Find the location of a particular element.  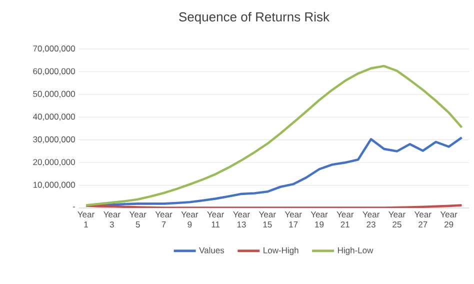

y-tick-label: 50,000,000 is located at coordinates (54, 94).